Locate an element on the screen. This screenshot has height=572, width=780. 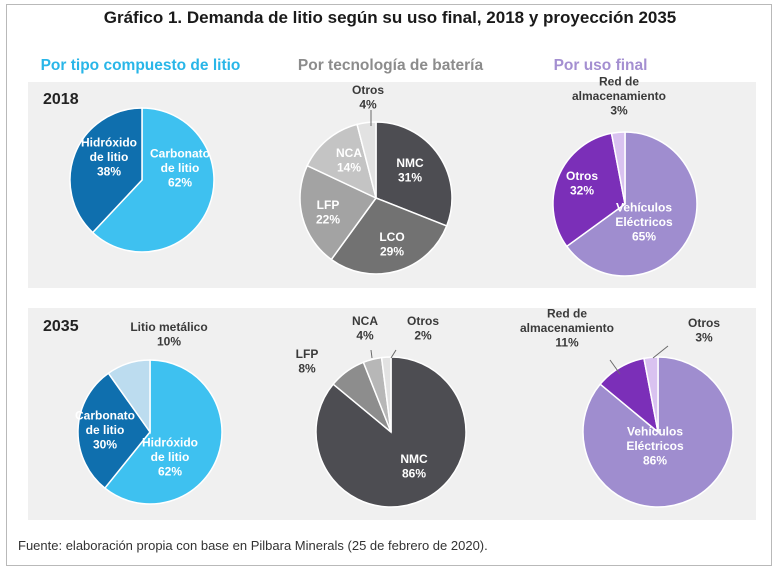
pie-2018-0: Carbonato de litio 62% Hidróxido de litio 38% is located at coordinates (142, 180).